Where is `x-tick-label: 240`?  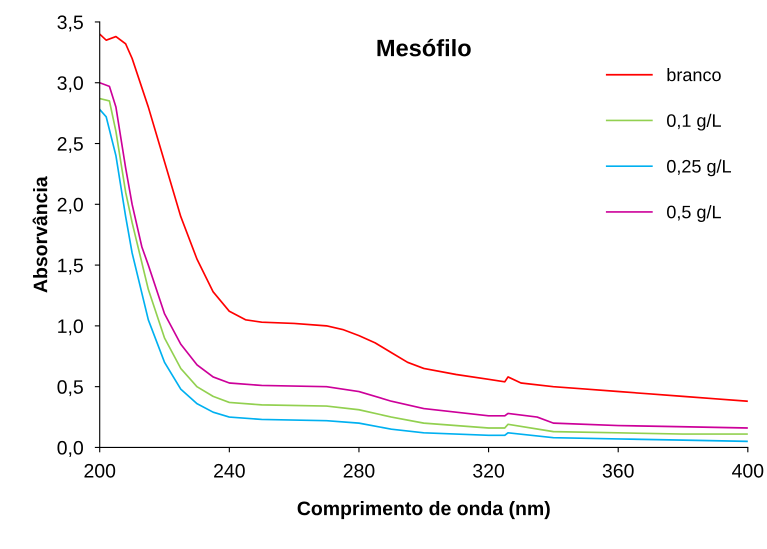 x-tick-label: 240 is located at coordinates (229, 471).